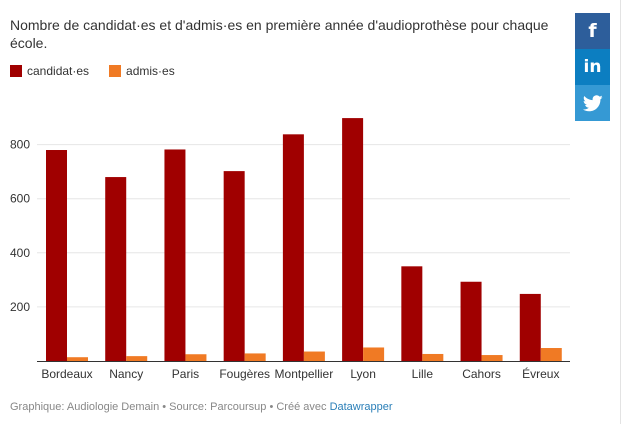 This screenshot has height=424, width=622. What do you see at coordinates (185, 374) in the screenshot?
I see `x-tick-label: Paris` at bounding box center [185, 374].